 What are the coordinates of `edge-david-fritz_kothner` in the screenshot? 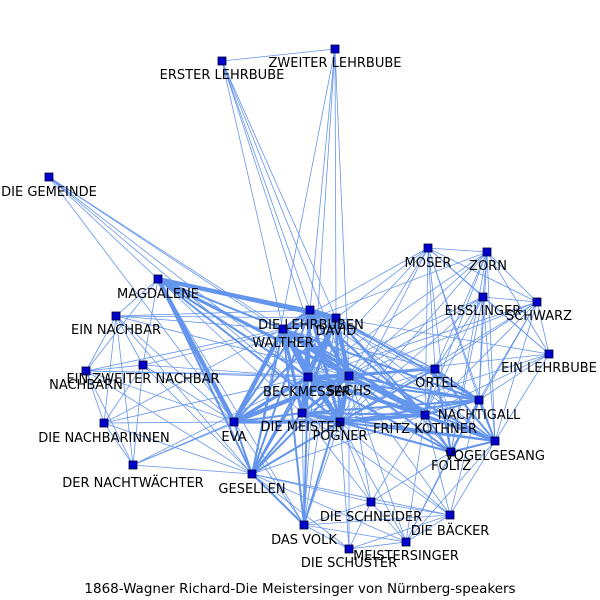 It's located at (380, 366).